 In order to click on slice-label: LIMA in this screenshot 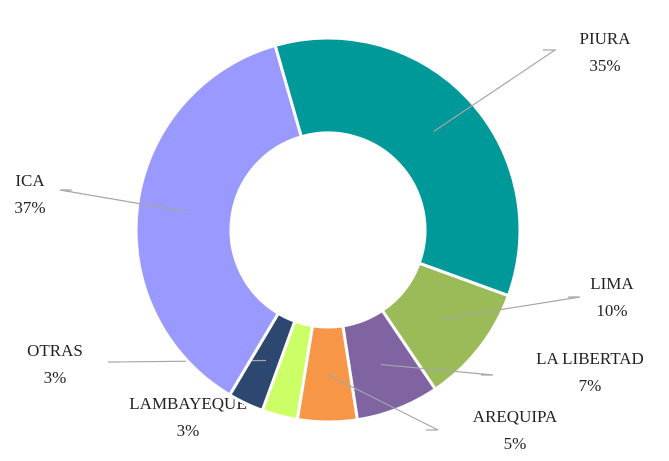, I will do `click(612, 283)`.